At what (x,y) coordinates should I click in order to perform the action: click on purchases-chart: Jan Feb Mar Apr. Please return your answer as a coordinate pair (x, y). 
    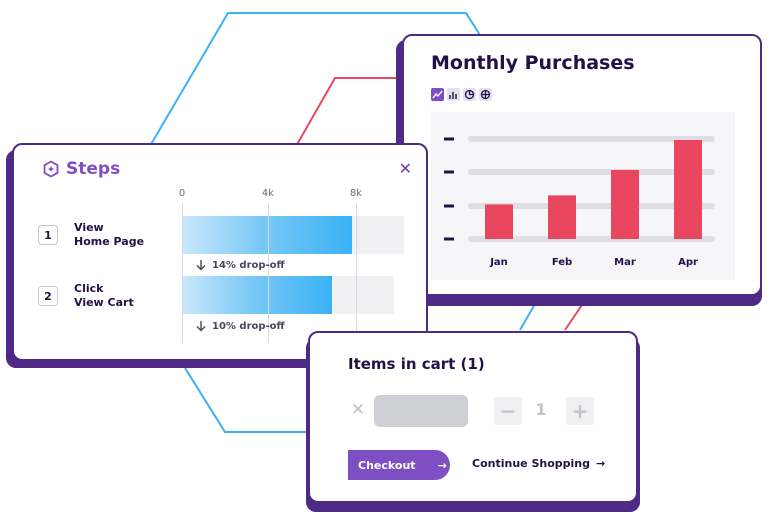
    Looking at the image, I should click on (583, 196).